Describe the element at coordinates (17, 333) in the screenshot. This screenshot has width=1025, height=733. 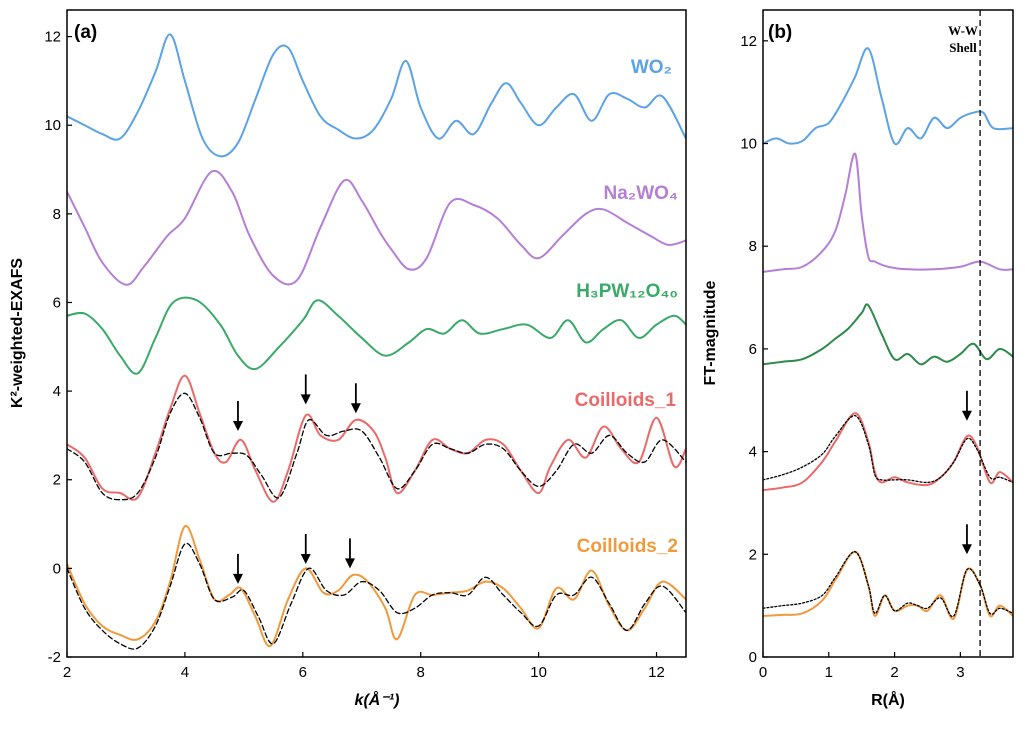
I see `panel-a-y-axis-label: K²-weighted-EXAFS` at that location.